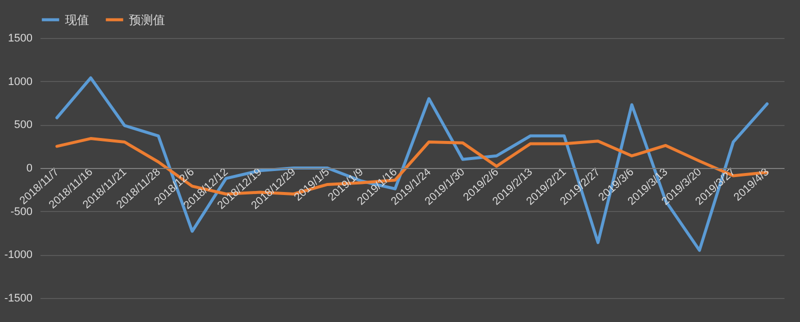 The height and width of the screenshot is (322, 800). I want to click on y-tick-label: -1000, so click(18, 255).